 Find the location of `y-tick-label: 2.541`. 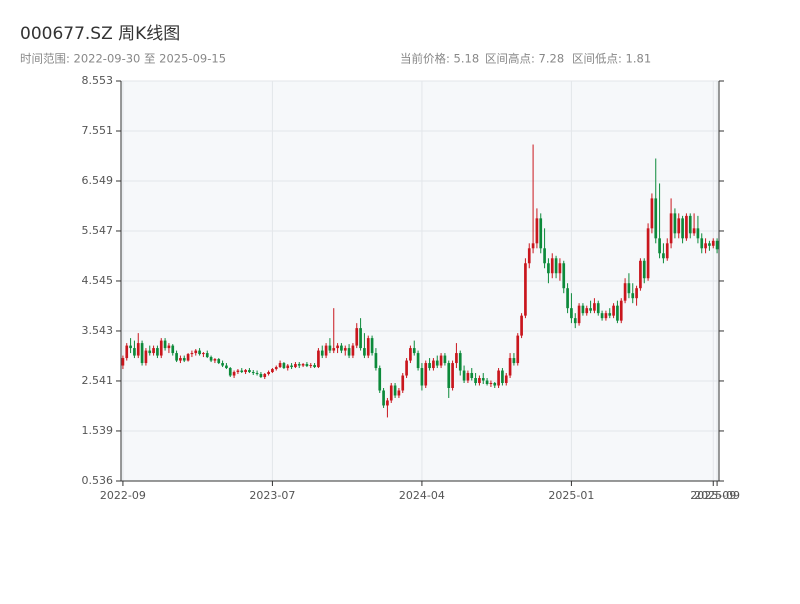

y-tick-label: 2.541 is located at coordinates (98, 380).